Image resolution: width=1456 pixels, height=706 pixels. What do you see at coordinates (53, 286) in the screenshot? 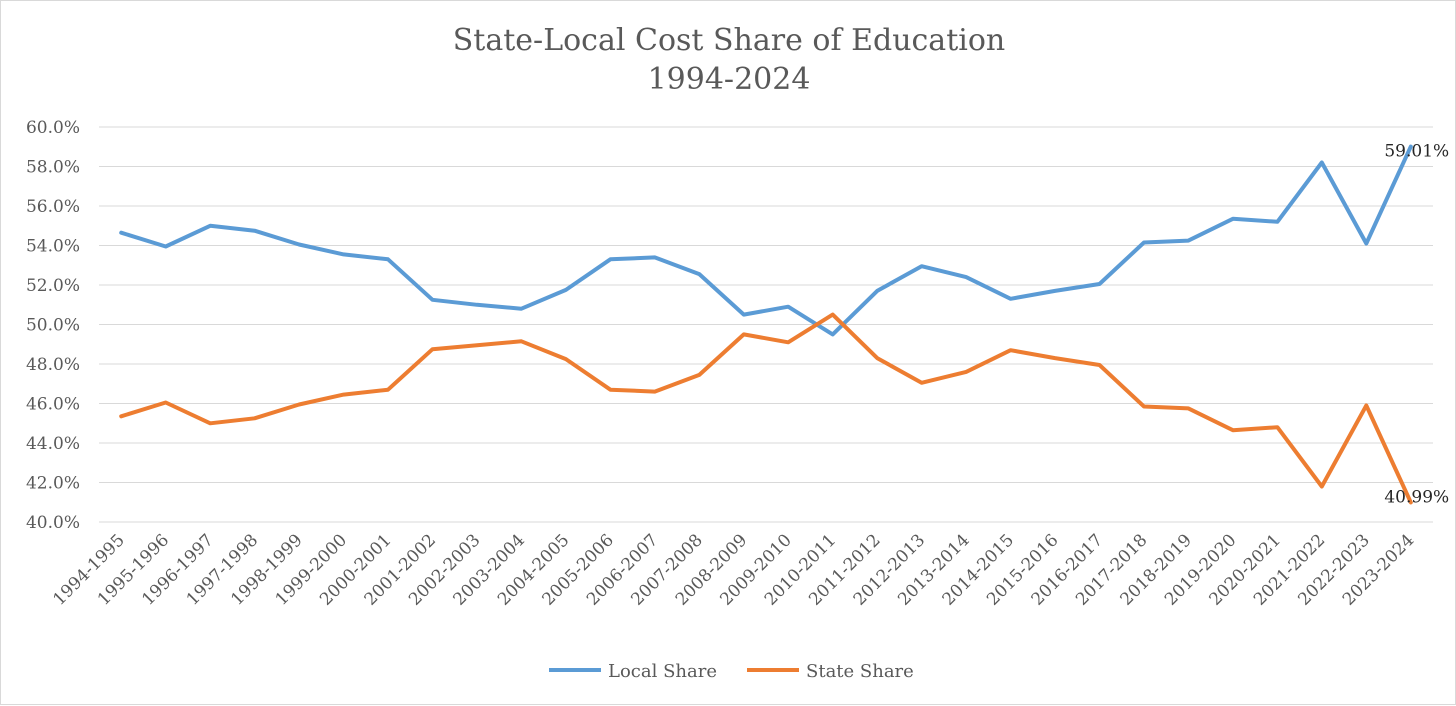
I see `y-tick-label: 52.0%` at bounding box center [53, 286].